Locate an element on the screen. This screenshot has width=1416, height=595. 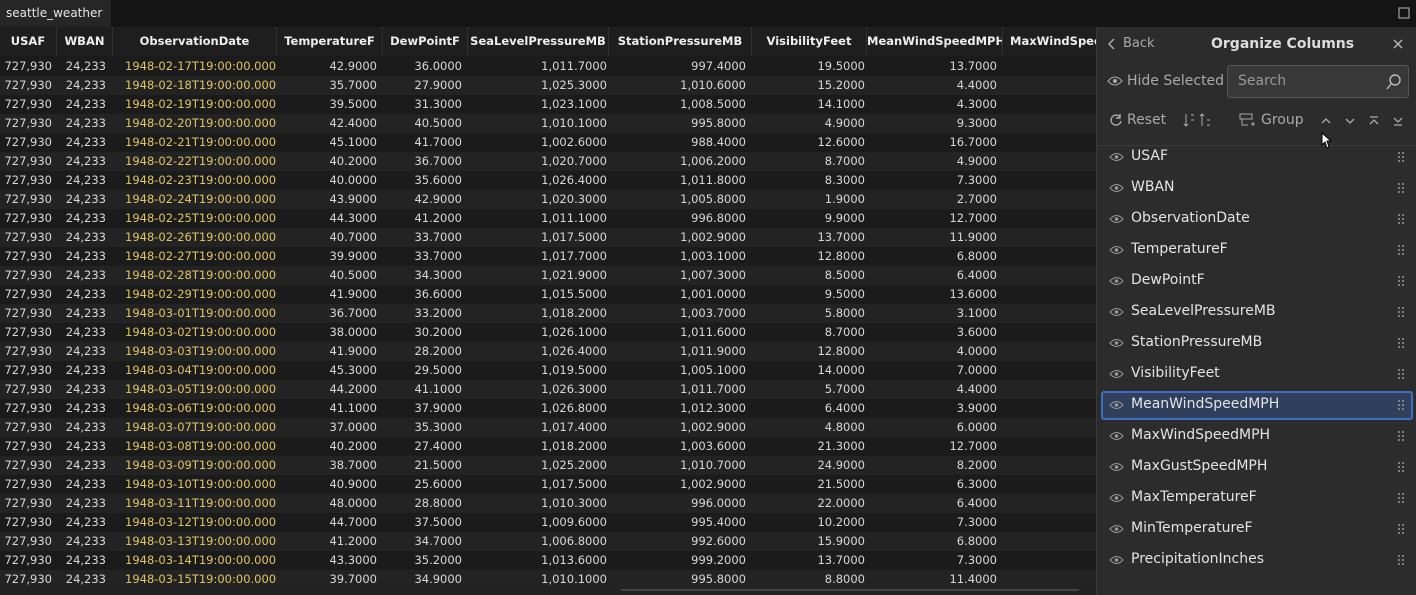
close-icon is located at coordinates (1398, 44).